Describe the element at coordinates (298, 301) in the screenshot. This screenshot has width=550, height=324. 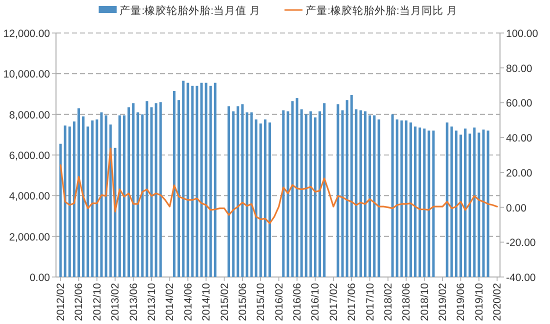
I see `x-tick-label: 2016/06` at that location.